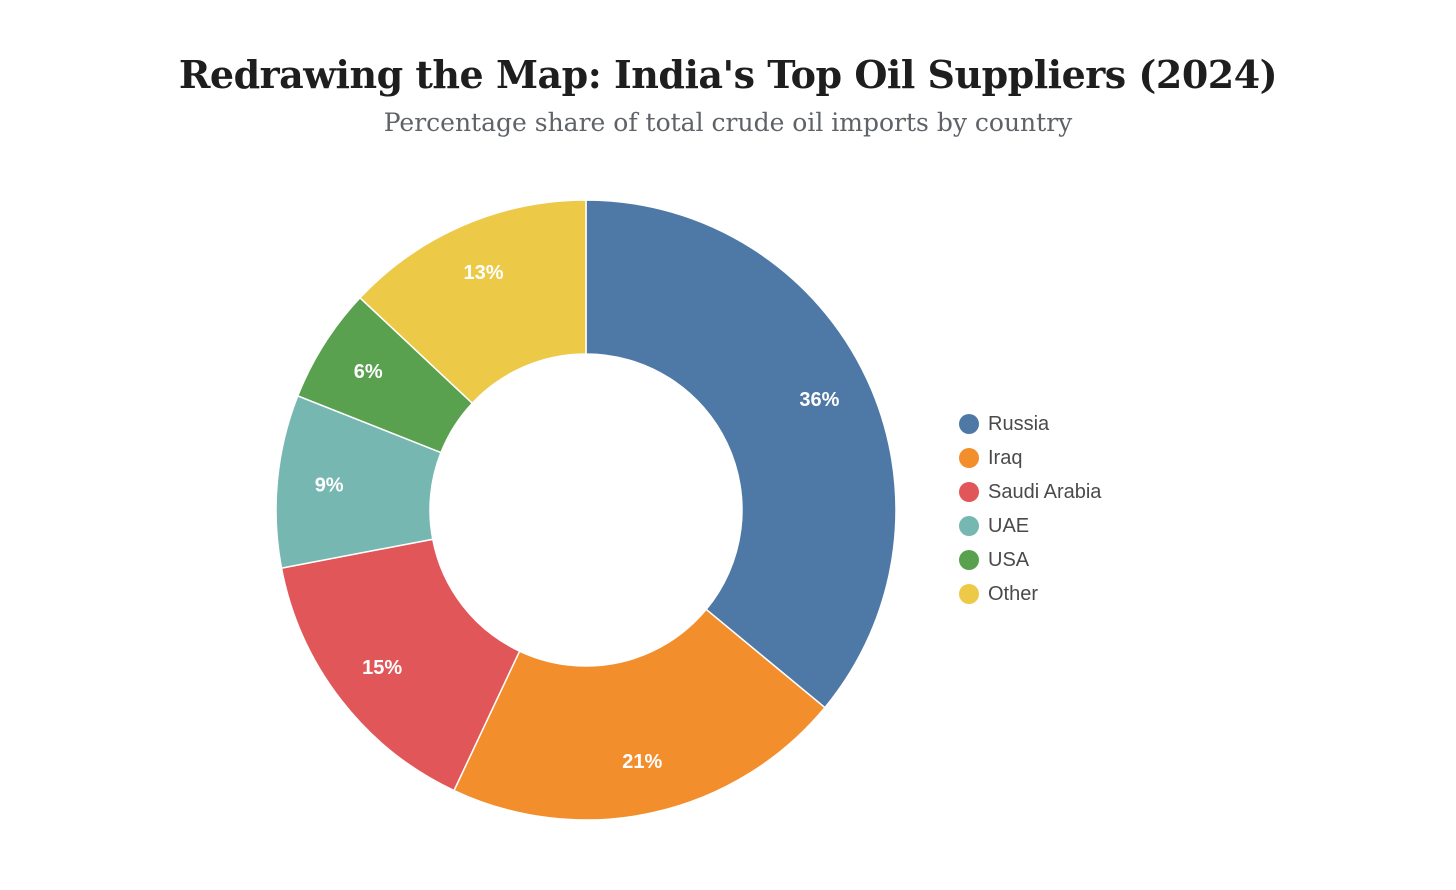  Describe the element at coordinates (1045, 492) in the screenshot. I see `legend-label: Saudi Arabia` at that location.